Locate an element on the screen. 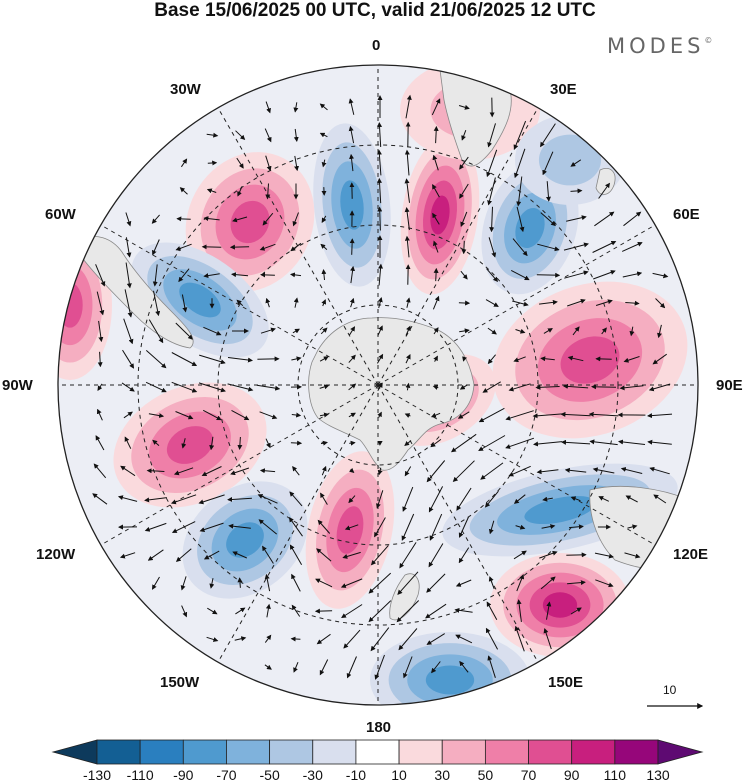  label-lon-150w: 150W is located at coordinates (180, 682).